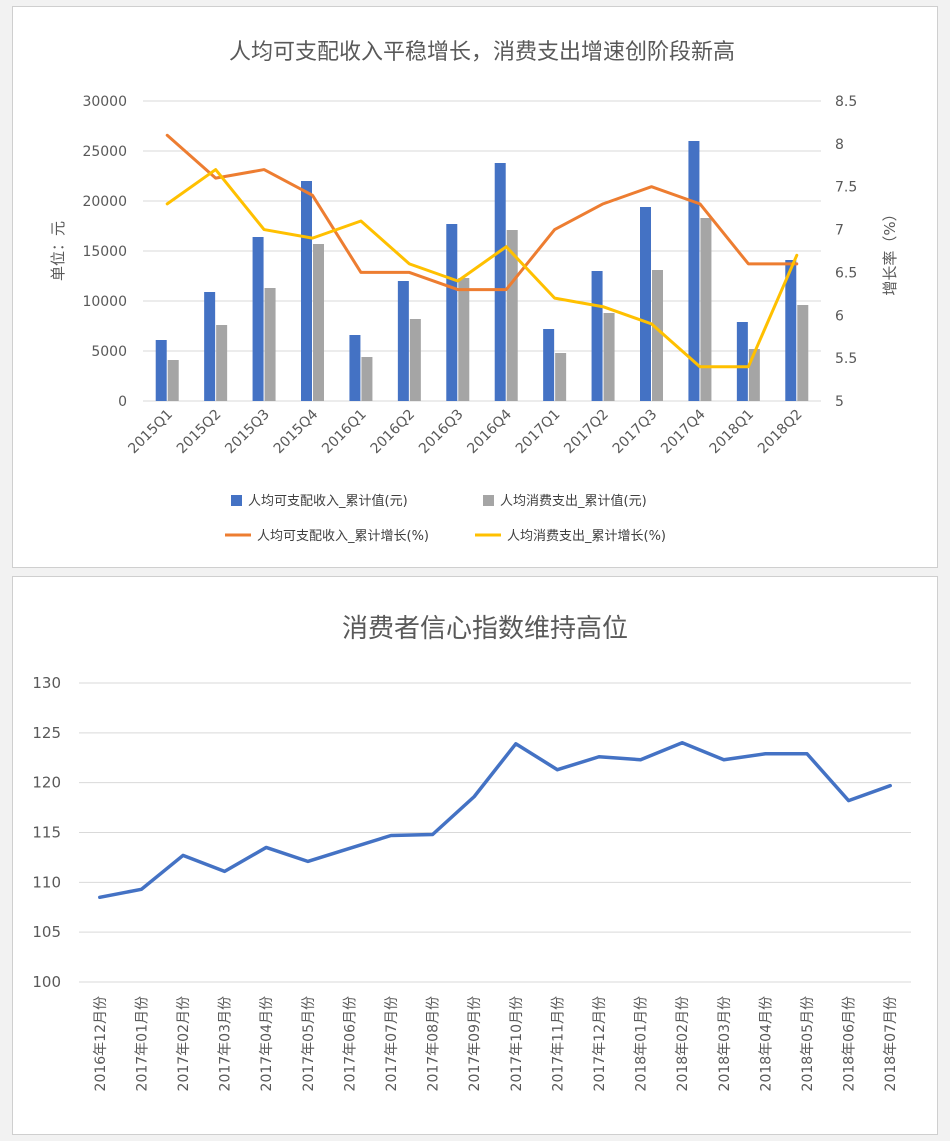 Image resolution: width=950 pixels, height=1141 pixels. Describe the element at coordinates (150, 432) in the screenshot. I see `x-tick-label: 2015Q1` at that location.